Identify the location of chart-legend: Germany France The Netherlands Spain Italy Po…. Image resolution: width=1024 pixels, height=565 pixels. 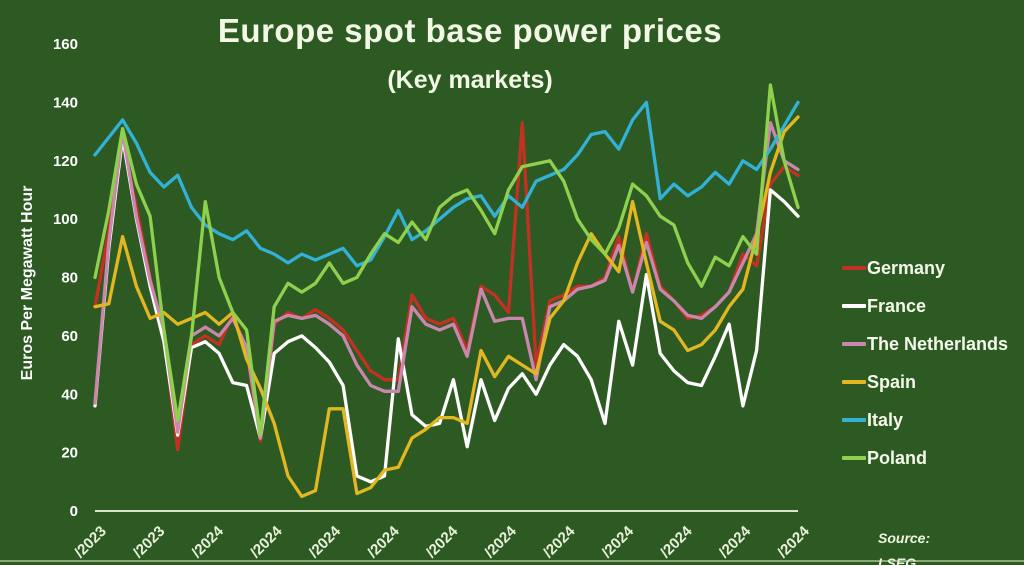
(932, 368).